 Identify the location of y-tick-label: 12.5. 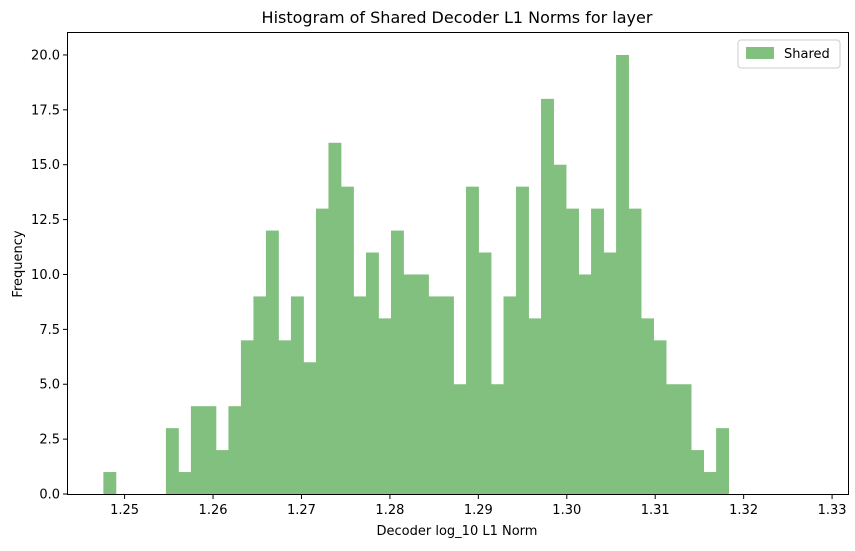
(45, 220).